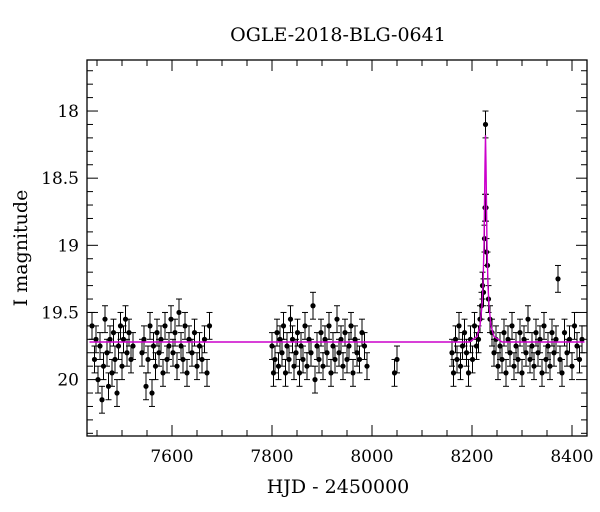 This screenshot has height=512, width=600. I want to click on y-tick-label: 19.5, so click(60, 313).